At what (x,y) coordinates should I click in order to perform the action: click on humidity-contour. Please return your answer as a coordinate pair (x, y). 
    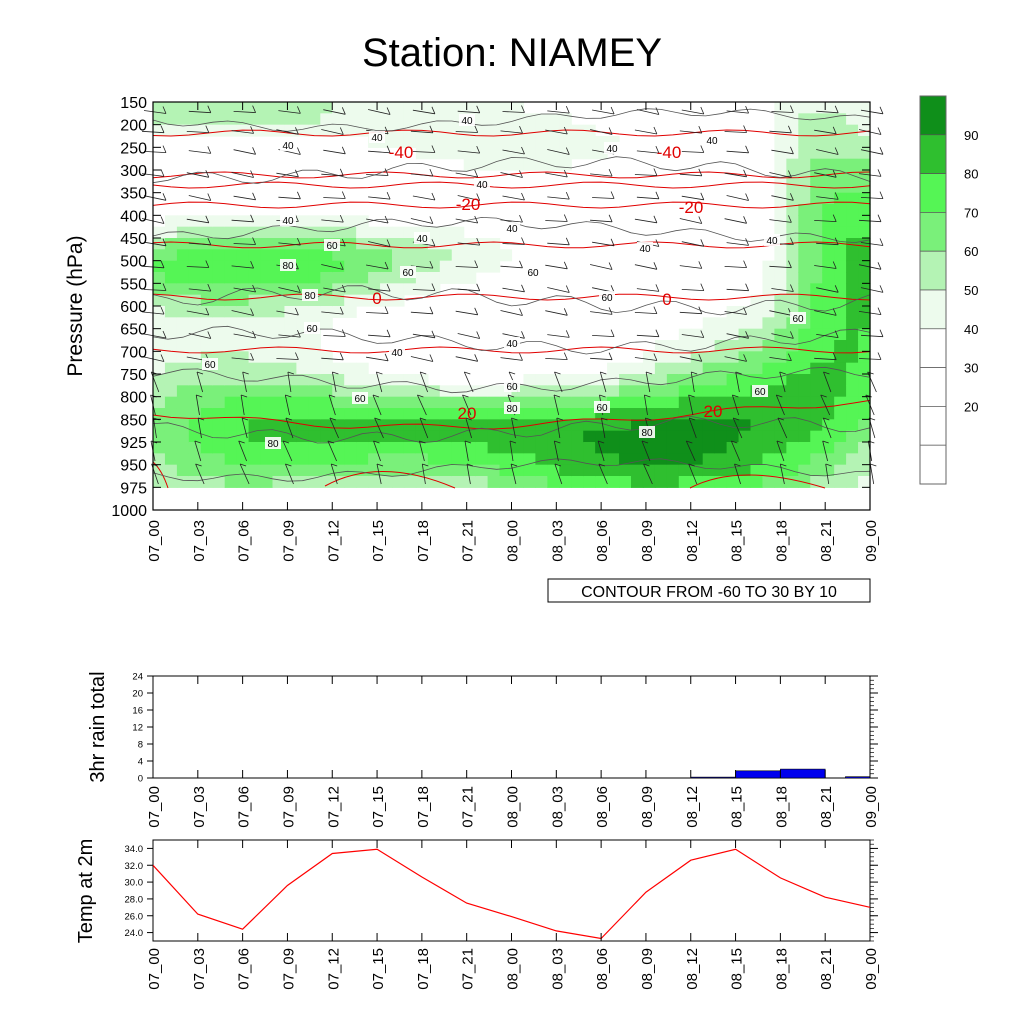
    Looking at the image, I should click on (511, 120).